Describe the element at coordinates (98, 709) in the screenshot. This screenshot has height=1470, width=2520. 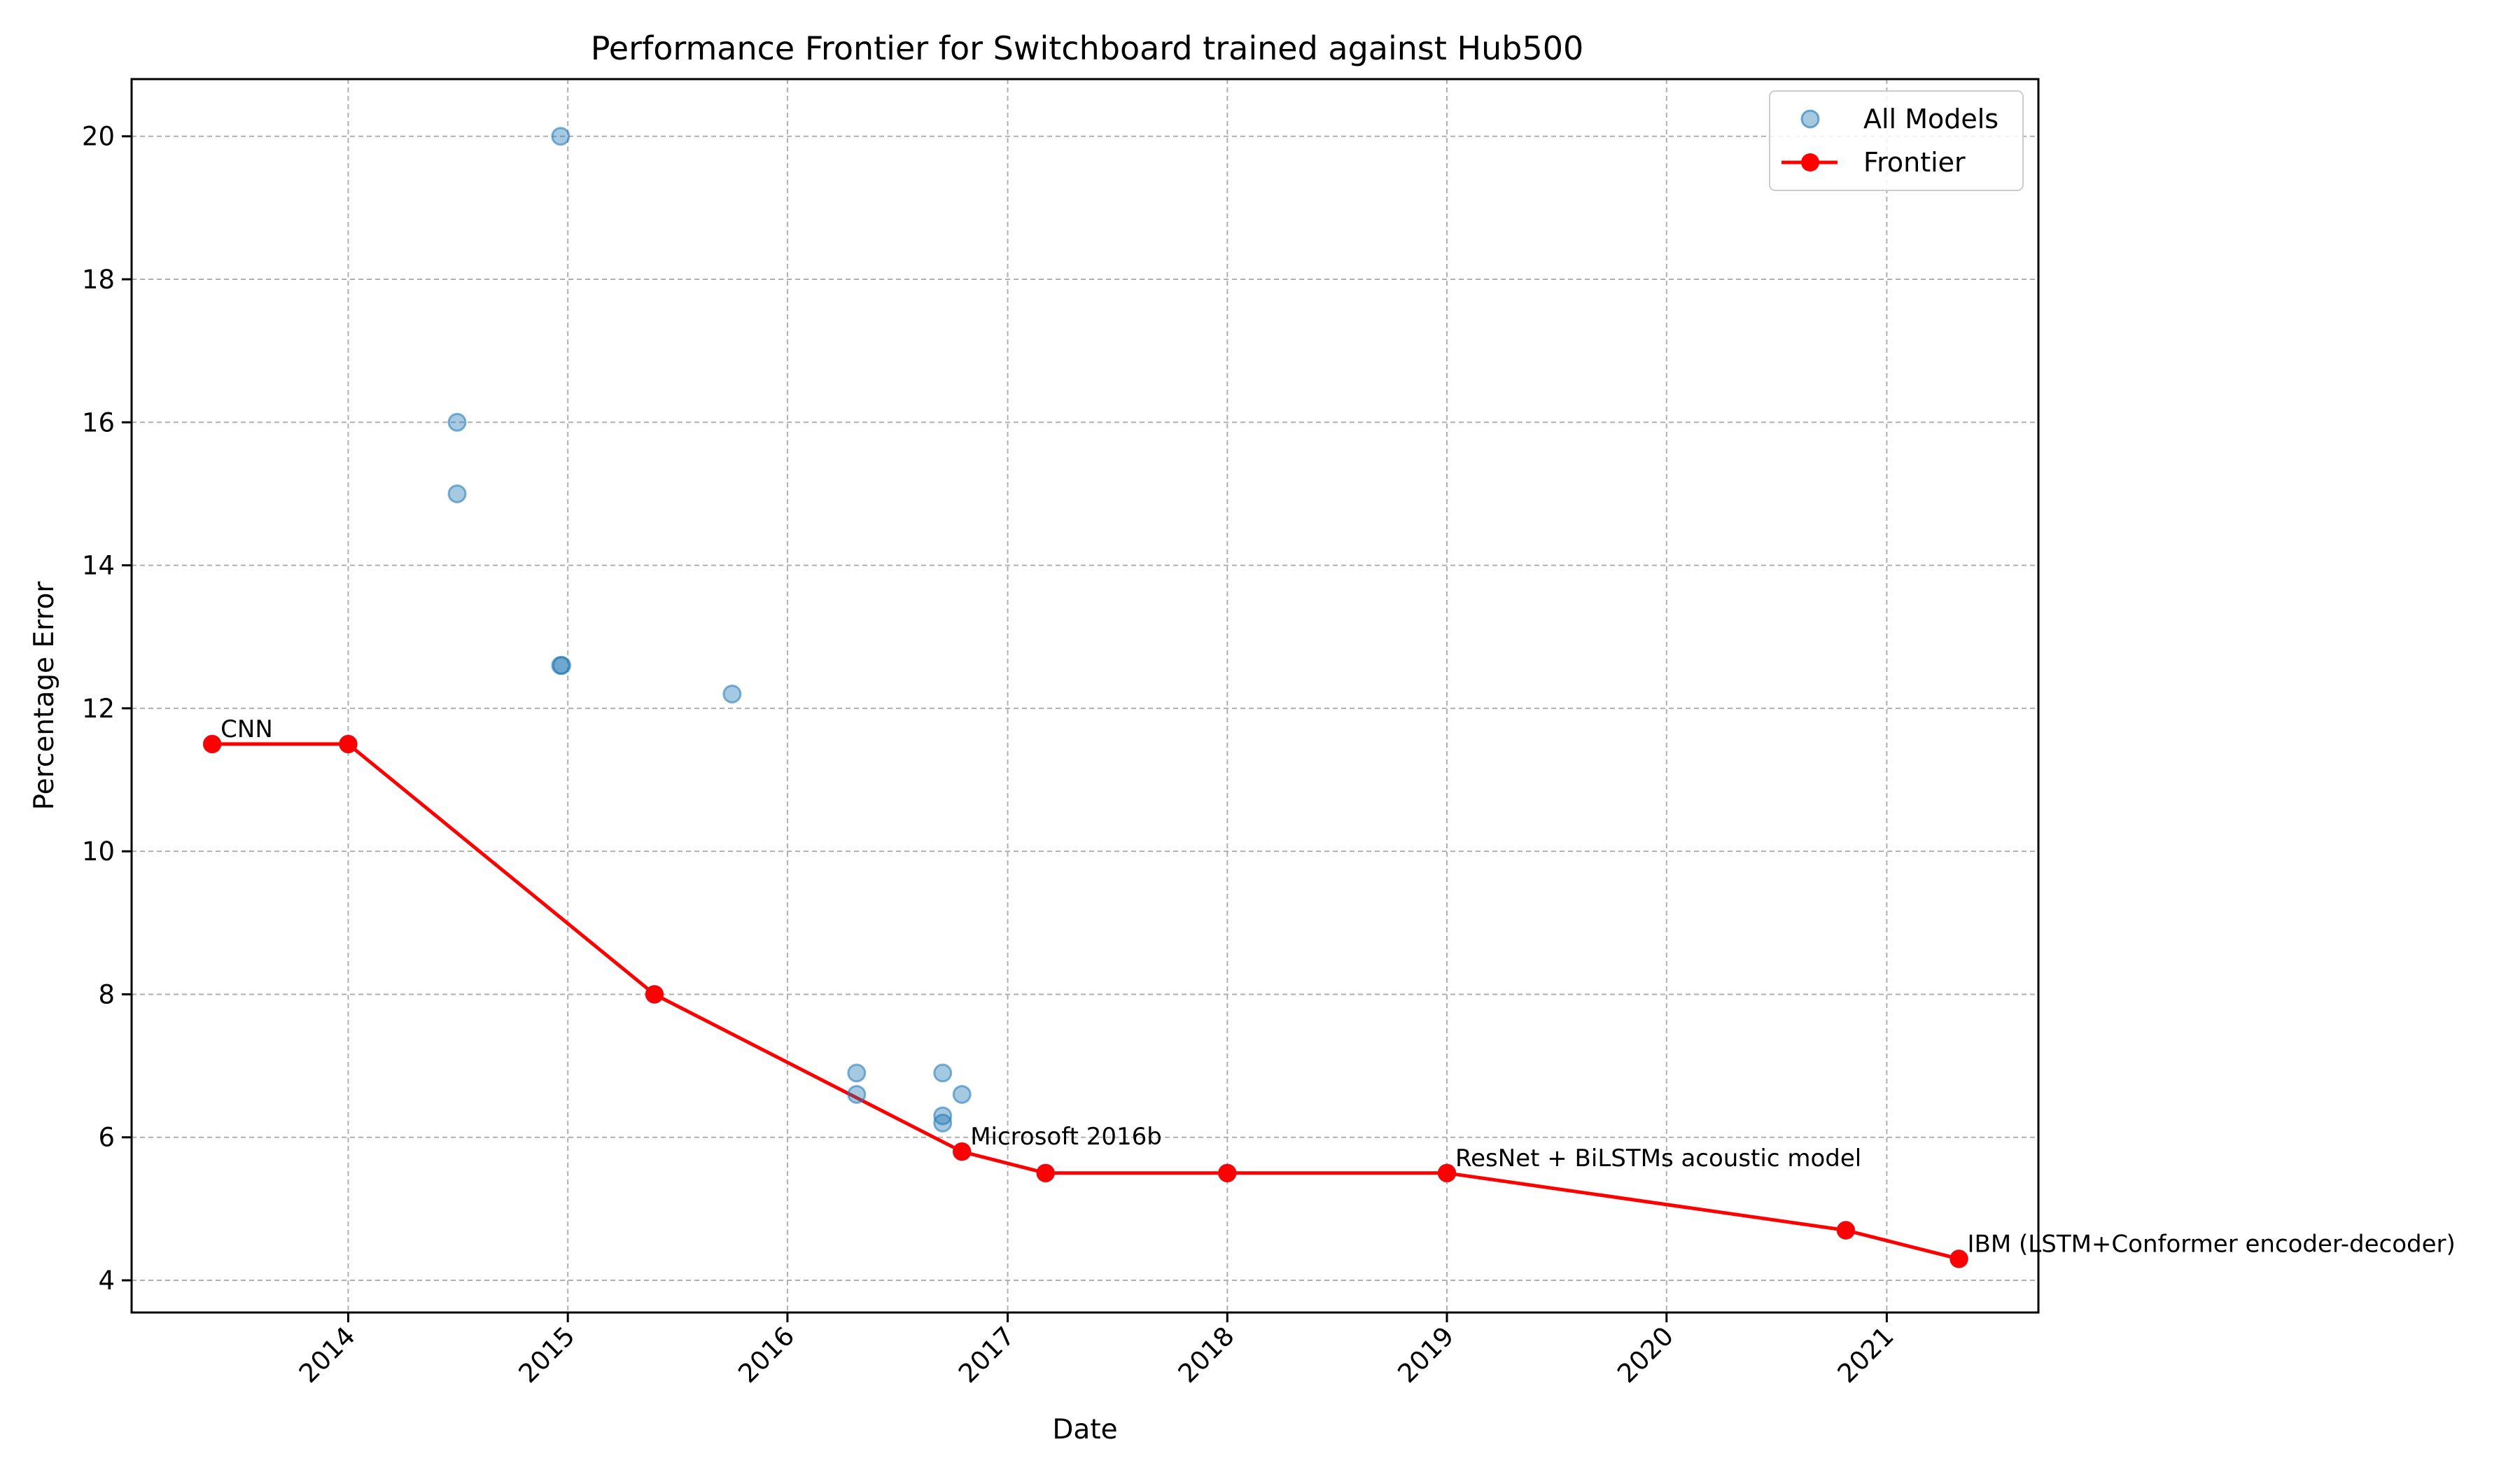
I see `y-tick-label: 12` at that location.